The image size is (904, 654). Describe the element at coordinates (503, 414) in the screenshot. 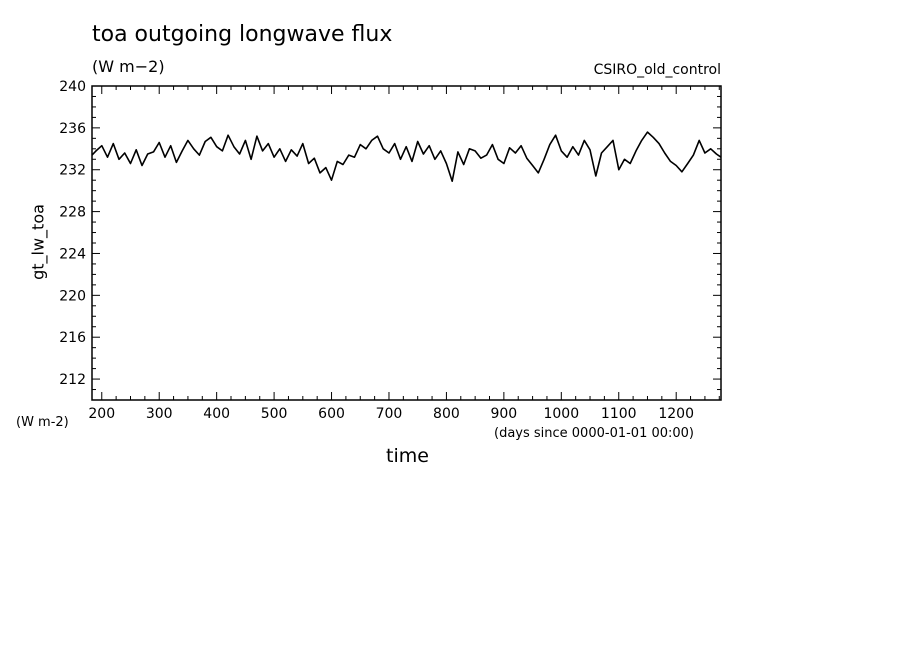

I see `x-tick-label: 900` at that location.